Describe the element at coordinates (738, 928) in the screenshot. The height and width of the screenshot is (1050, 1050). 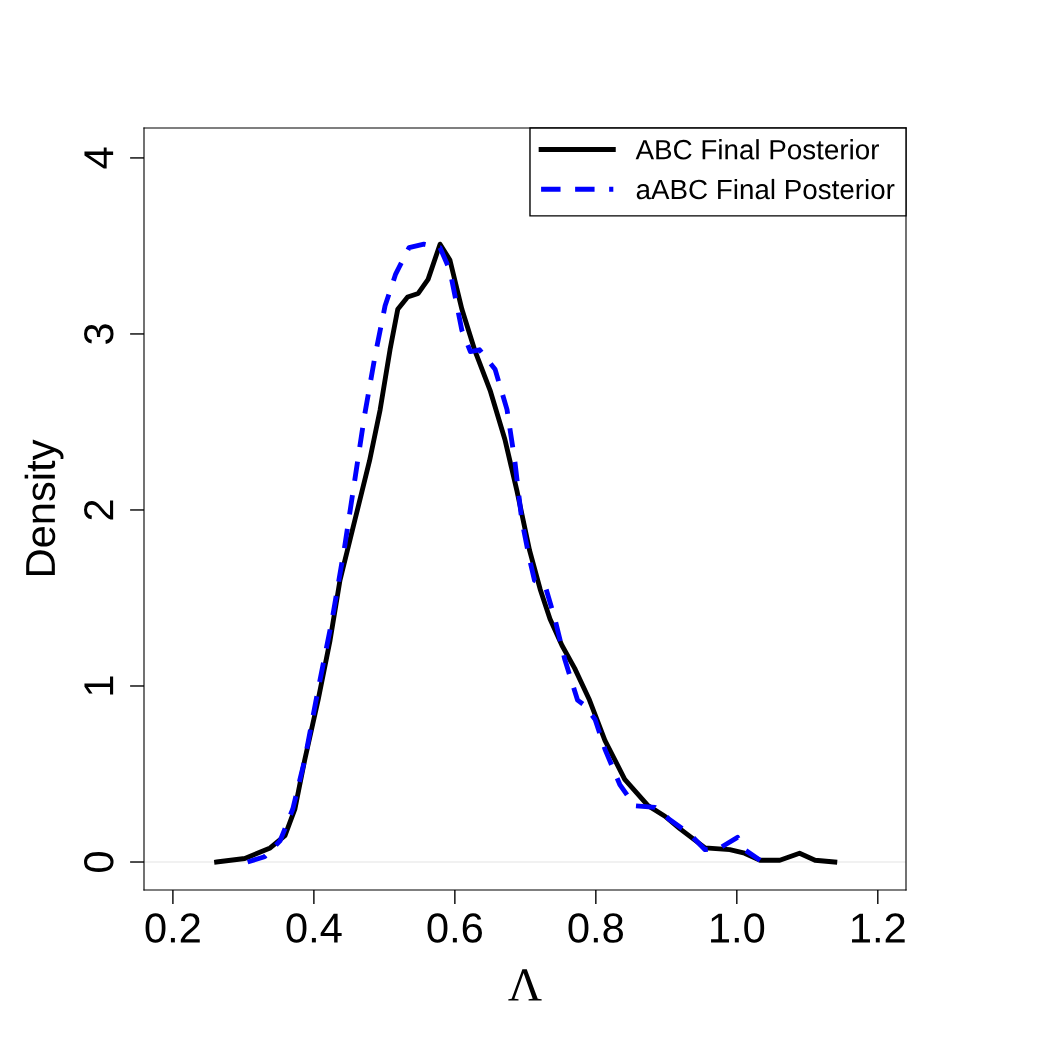
I see `x-tick-label: 1.0` at that location.